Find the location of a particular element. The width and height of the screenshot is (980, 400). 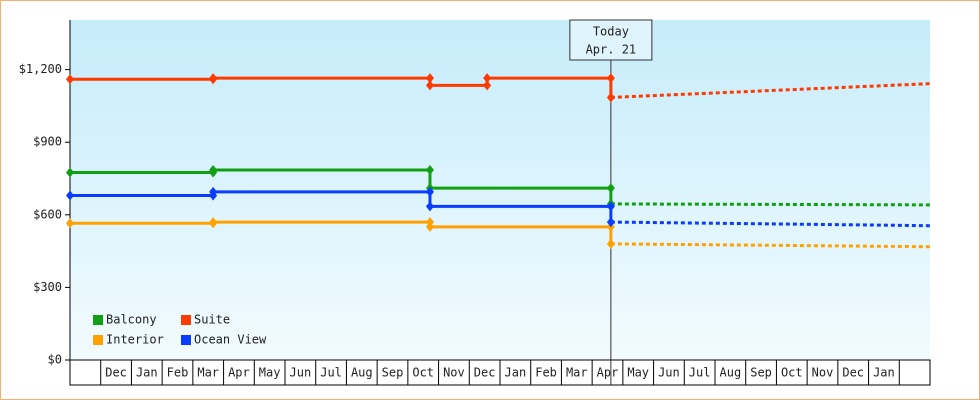

today-label: Today is located at coordinates (611, 32).